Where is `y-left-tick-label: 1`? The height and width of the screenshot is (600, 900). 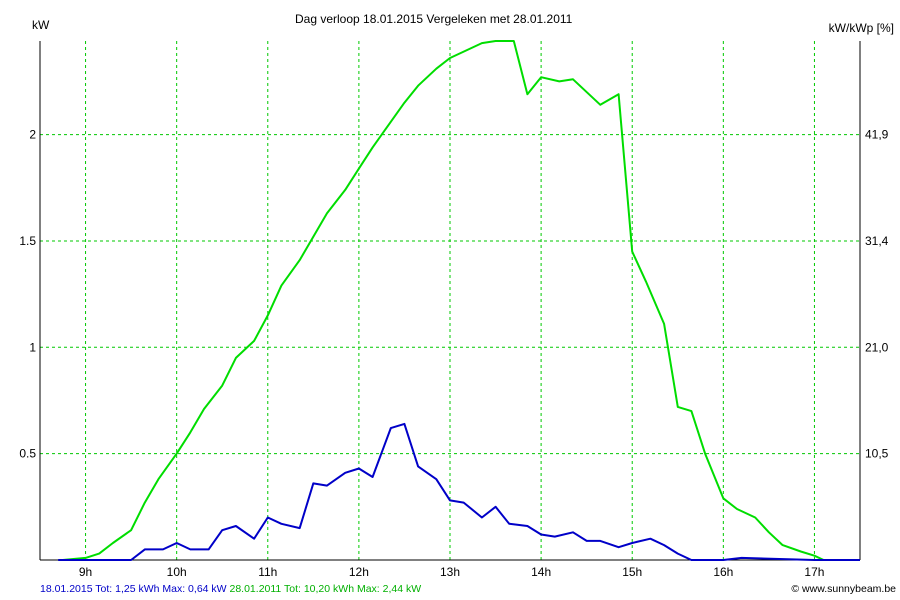
y-left-tick-label: 1 is located at coordinates (32, 347).